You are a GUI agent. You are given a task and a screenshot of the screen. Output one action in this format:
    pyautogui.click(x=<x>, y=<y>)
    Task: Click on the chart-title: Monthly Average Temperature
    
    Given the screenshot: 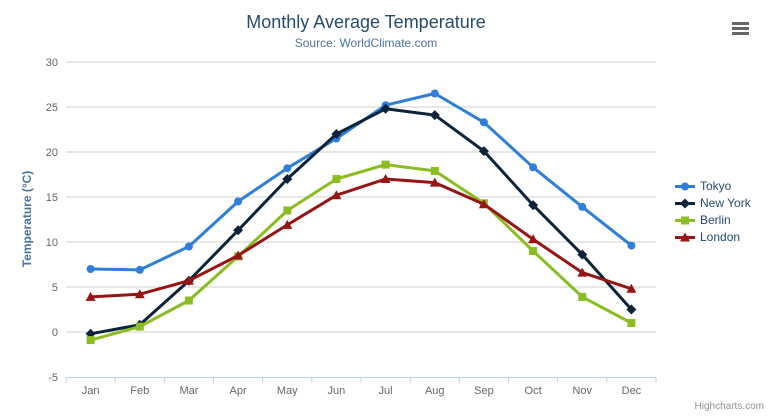 What is the action you would take?
    pyautogui.click(x=366, y=22)
    